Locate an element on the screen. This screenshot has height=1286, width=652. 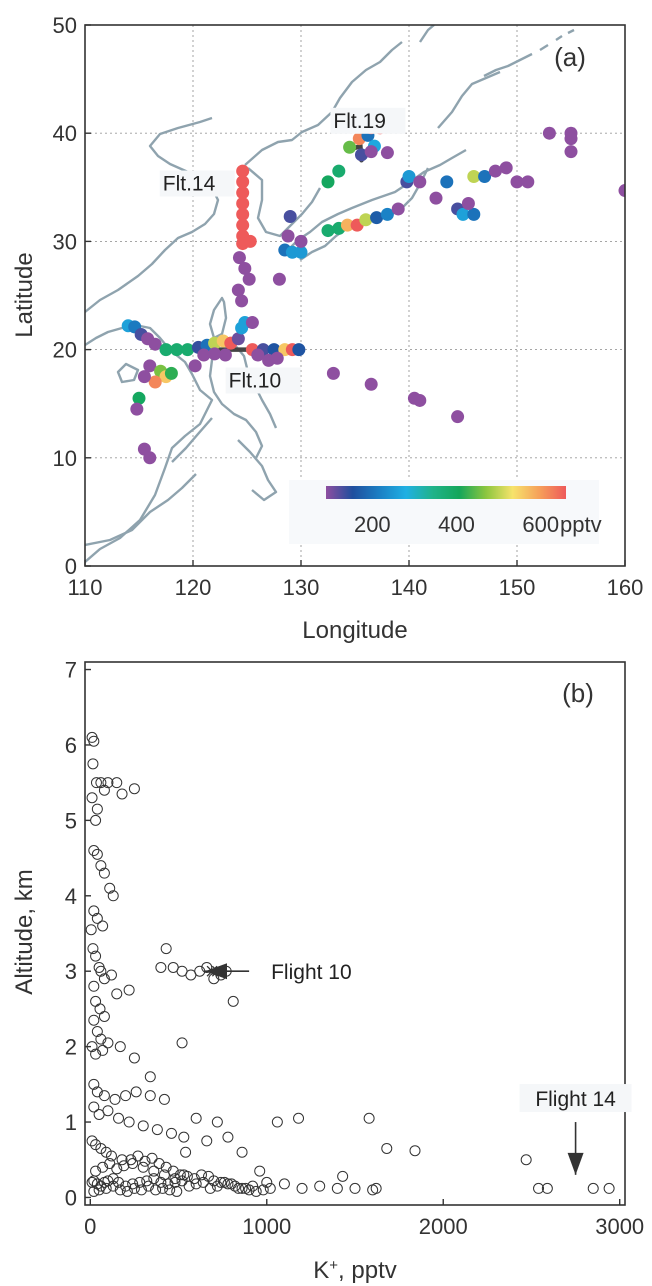
panel-b-tag: (b) is located at coordinates (578, 693).